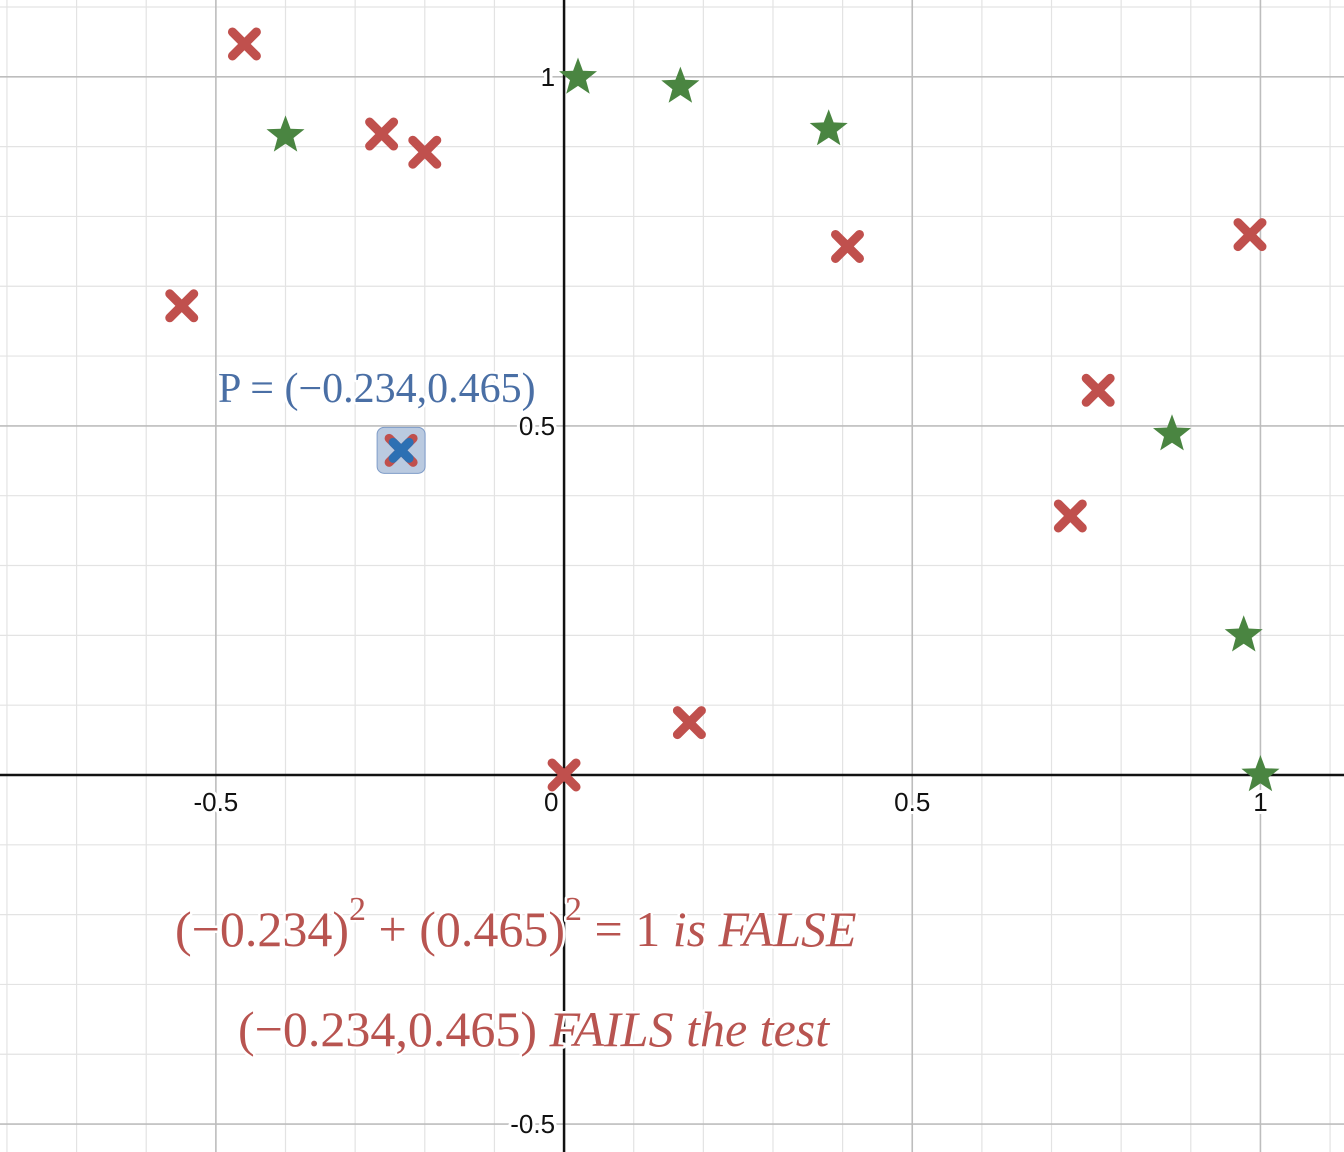 Image resolution: width=1344 pixels, height=1152 pixels. What do you see at coordinates (573, 909) in the screenshot?
I see `equation-exponent-2: 2` at bounding box center [573, 909].